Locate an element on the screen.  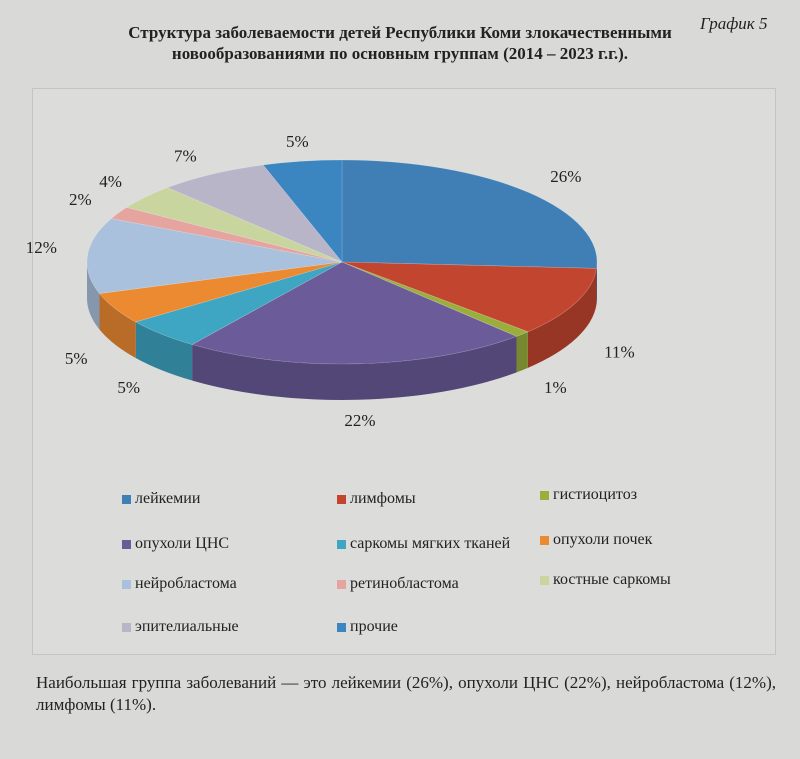
legend-item: костные саркомы is located at coordinates (605, 580).